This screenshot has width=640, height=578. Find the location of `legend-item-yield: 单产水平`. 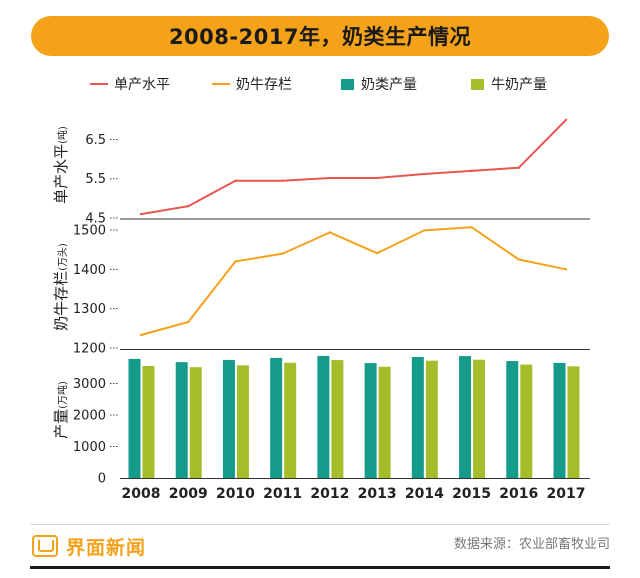

legend-item-yield: 单产水平 is located at coordinates (130, 84).